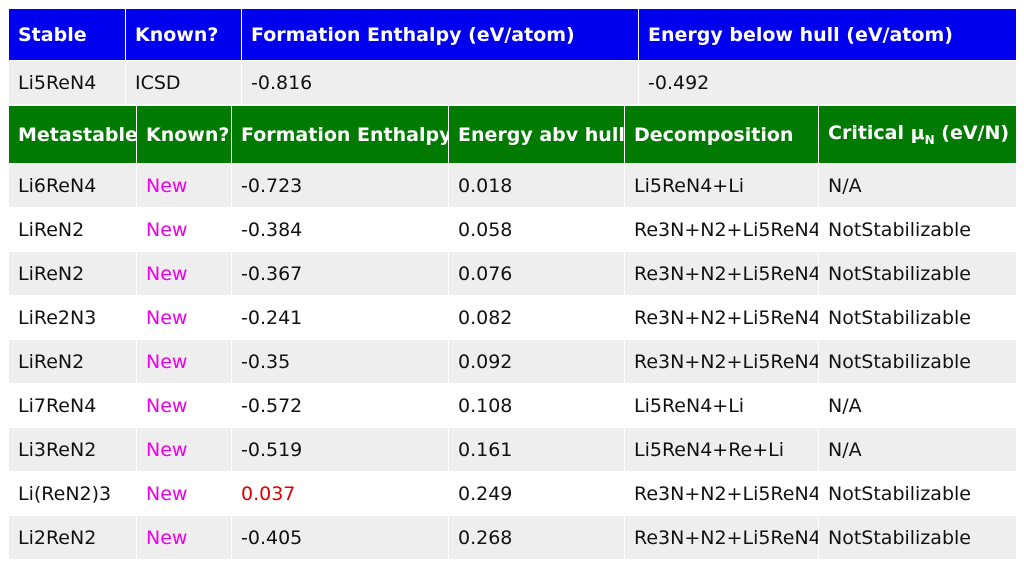 The width and height of the screenshot is (1024, 566). I want to click on critical-mu-unit: (eV/N), so click(972, 133).